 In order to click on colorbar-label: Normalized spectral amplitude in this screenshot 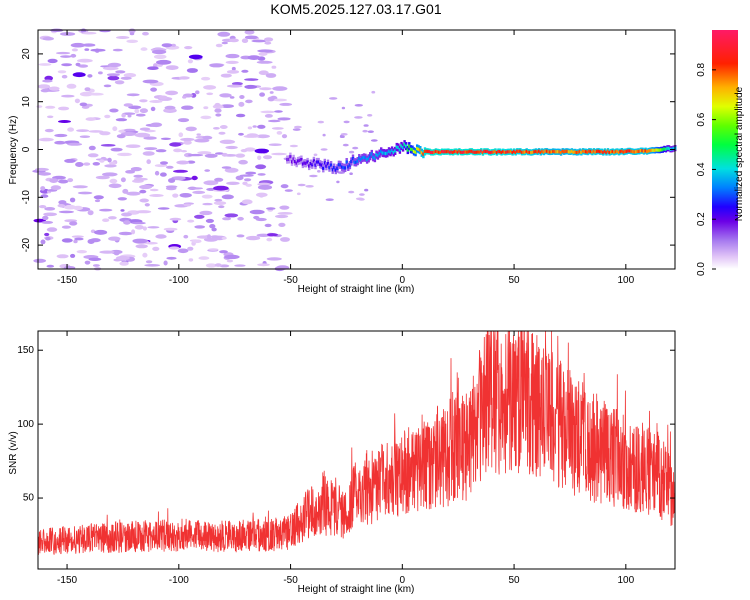, I will do `click(739, 153)`.